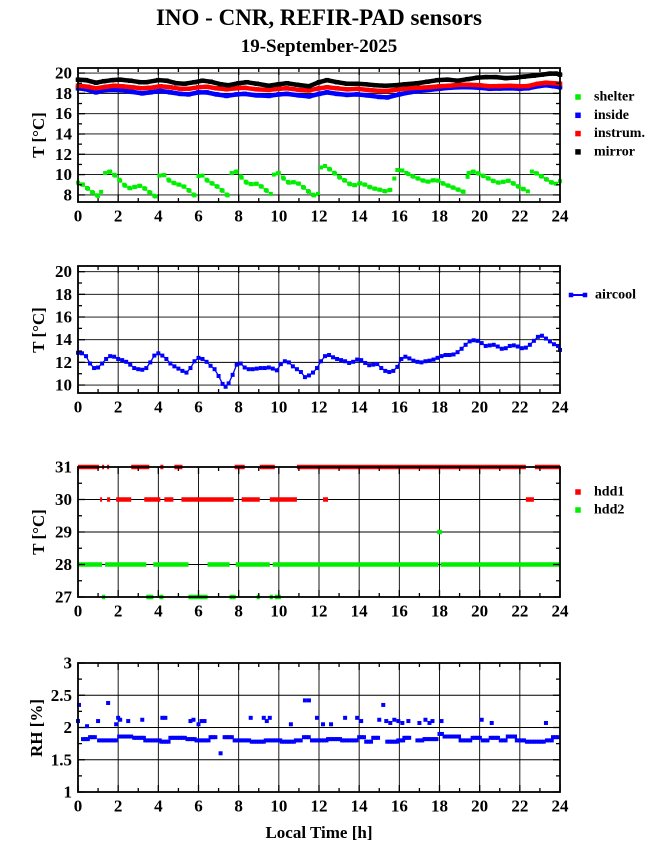 Image resolution: width=655 pixels, height=860 pixels. What do you see at coordinates (78, 216) in the screenshot?
I see `x-tick-label: 0` at bounding box center [78, 216].